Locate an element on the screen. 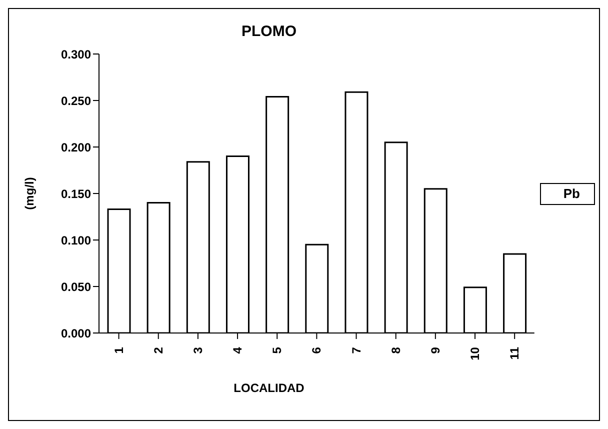 The width and height of the screenshot is (608, 429). x-tick-label: 10 is located at coordinates (475, 353).